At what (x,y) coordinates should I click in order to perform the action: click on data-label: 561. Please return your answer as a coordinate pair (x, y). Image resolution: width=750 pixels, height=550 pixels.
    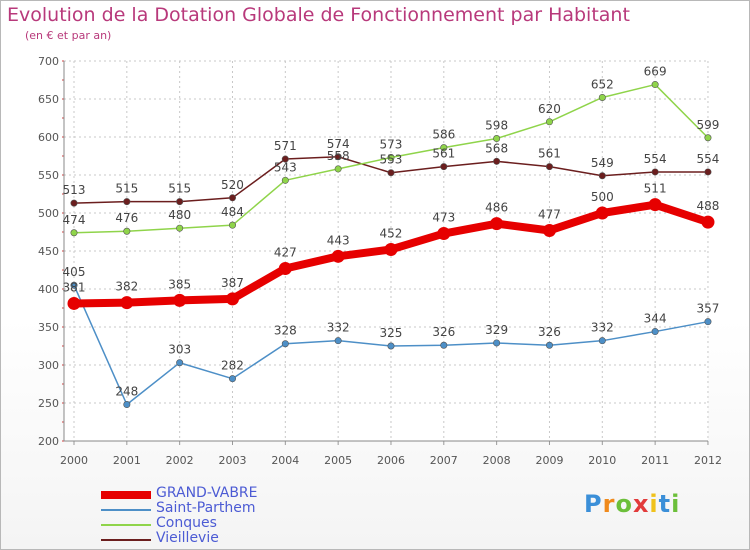
    Looking at the image, I should click on (443, 154).